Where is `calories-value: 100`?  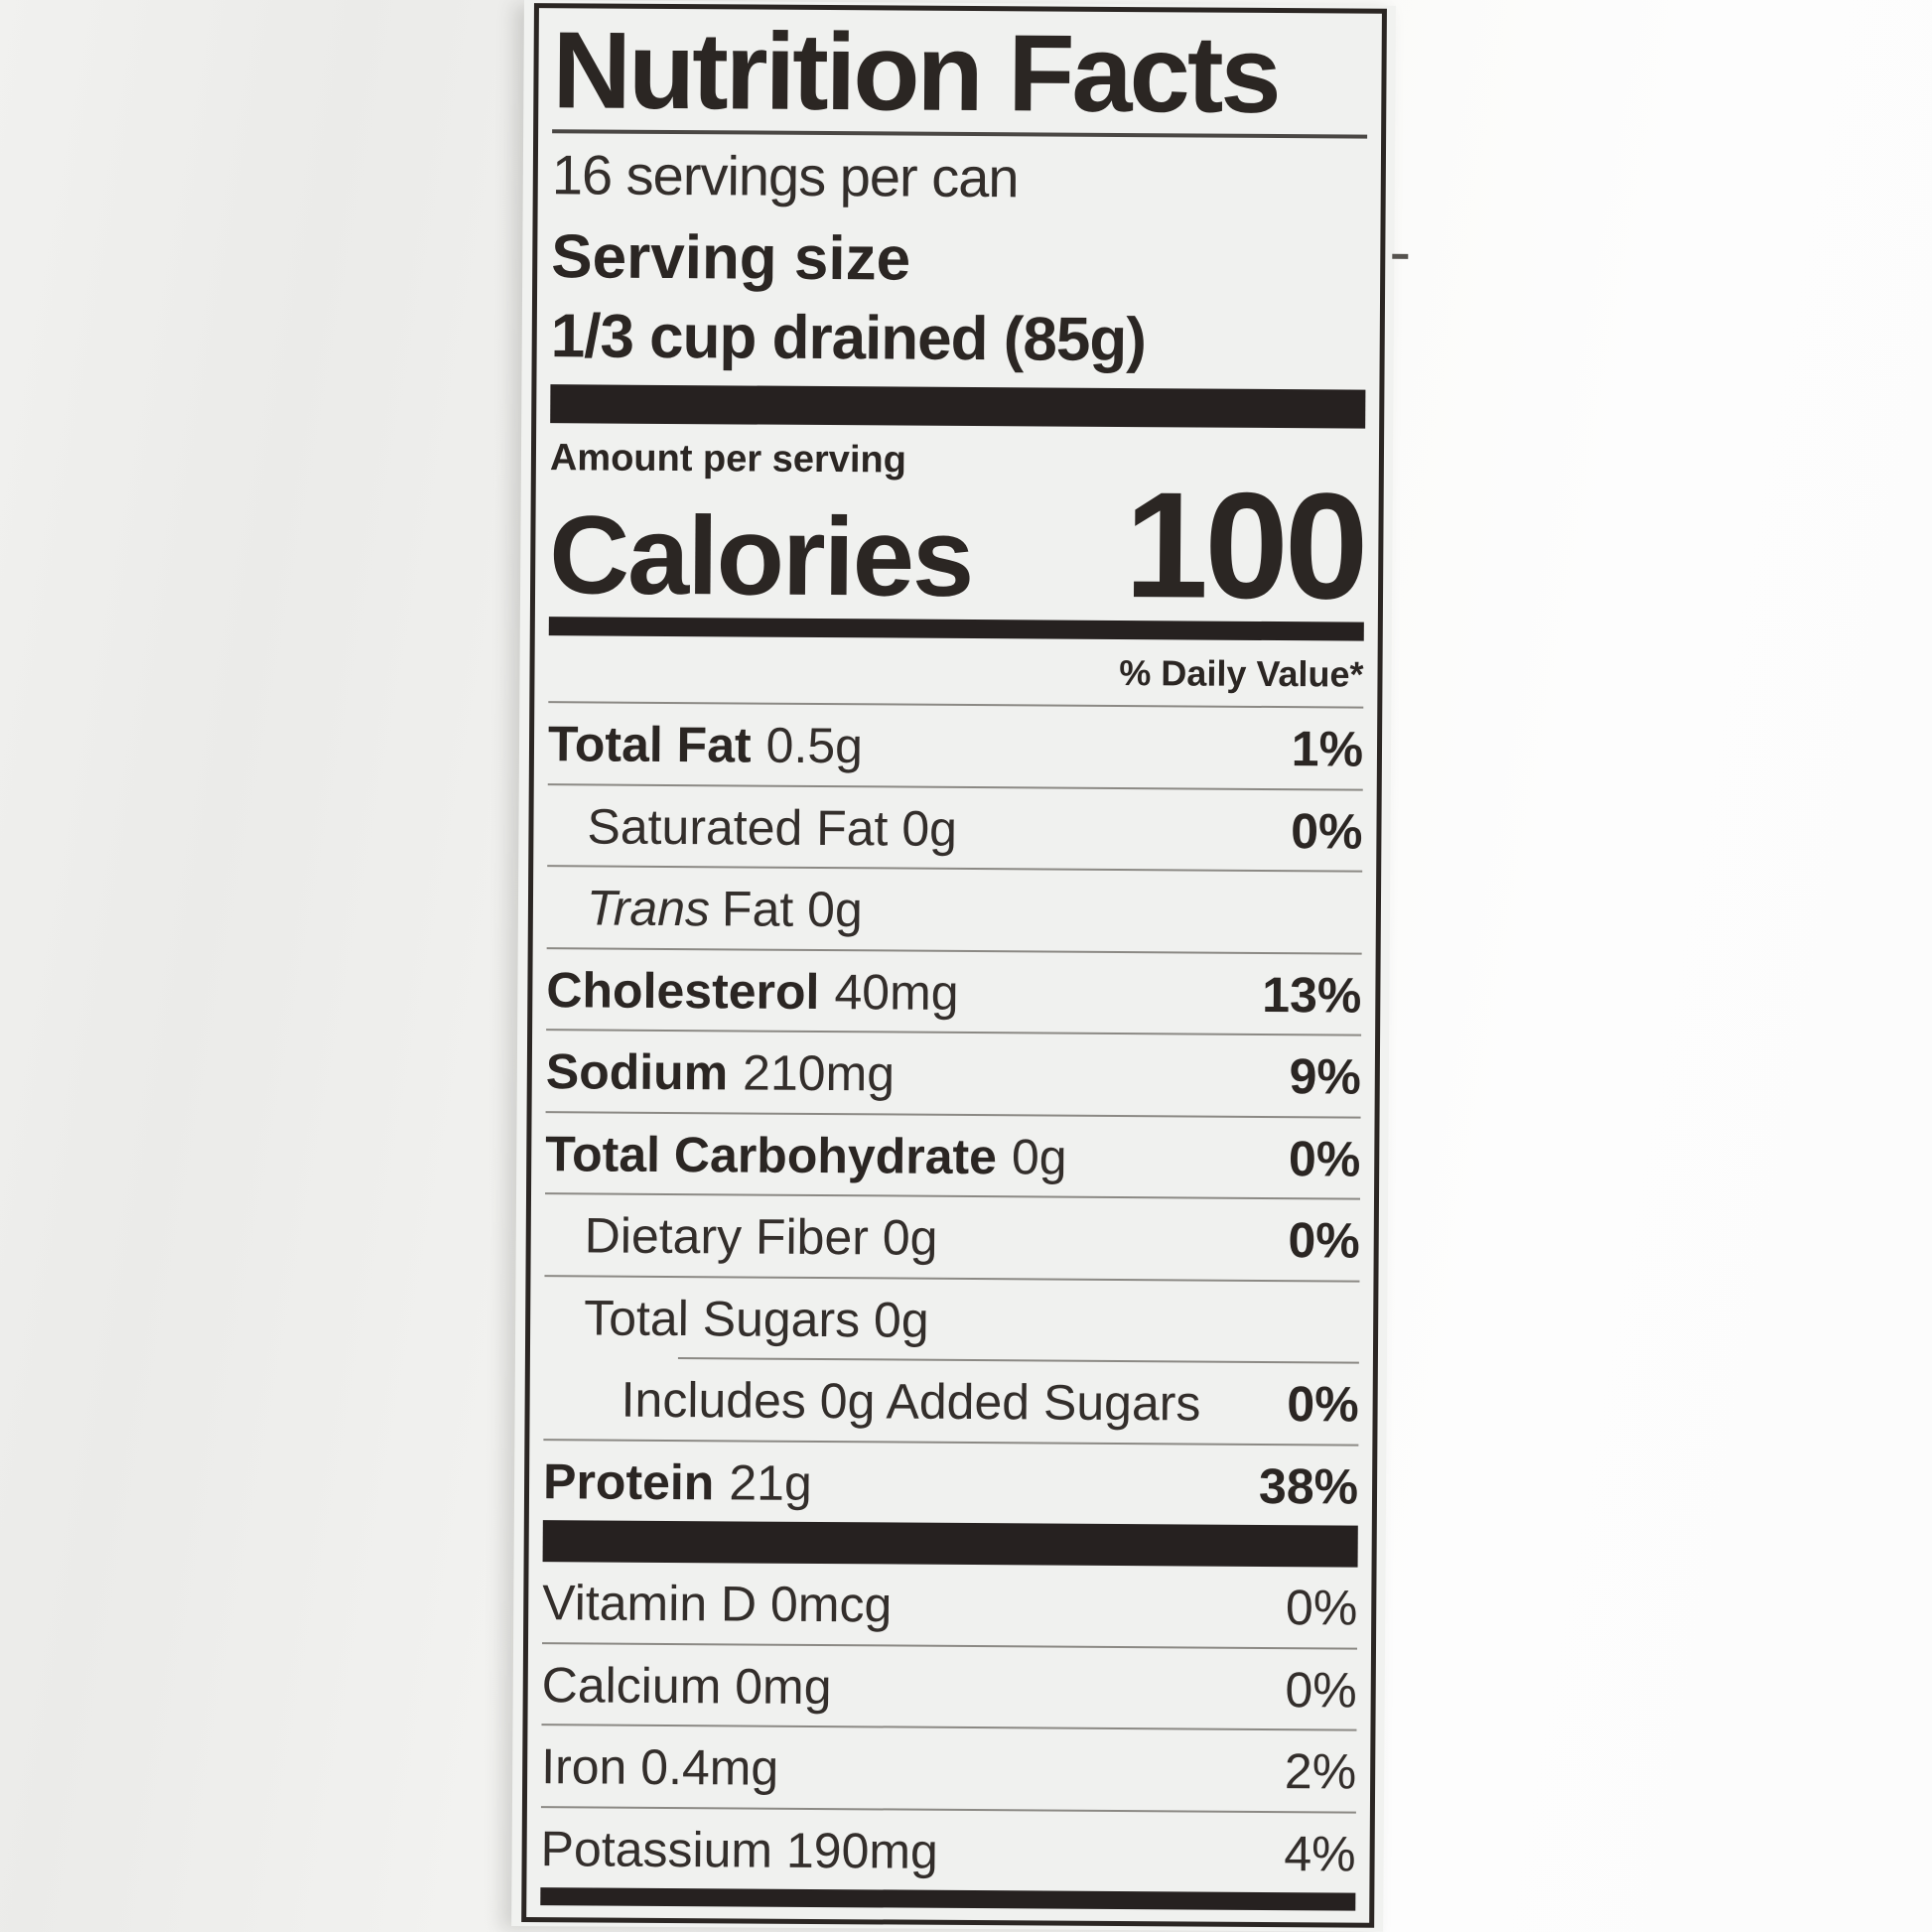
calories-value: 100 is located at coordinates (1244, 546).